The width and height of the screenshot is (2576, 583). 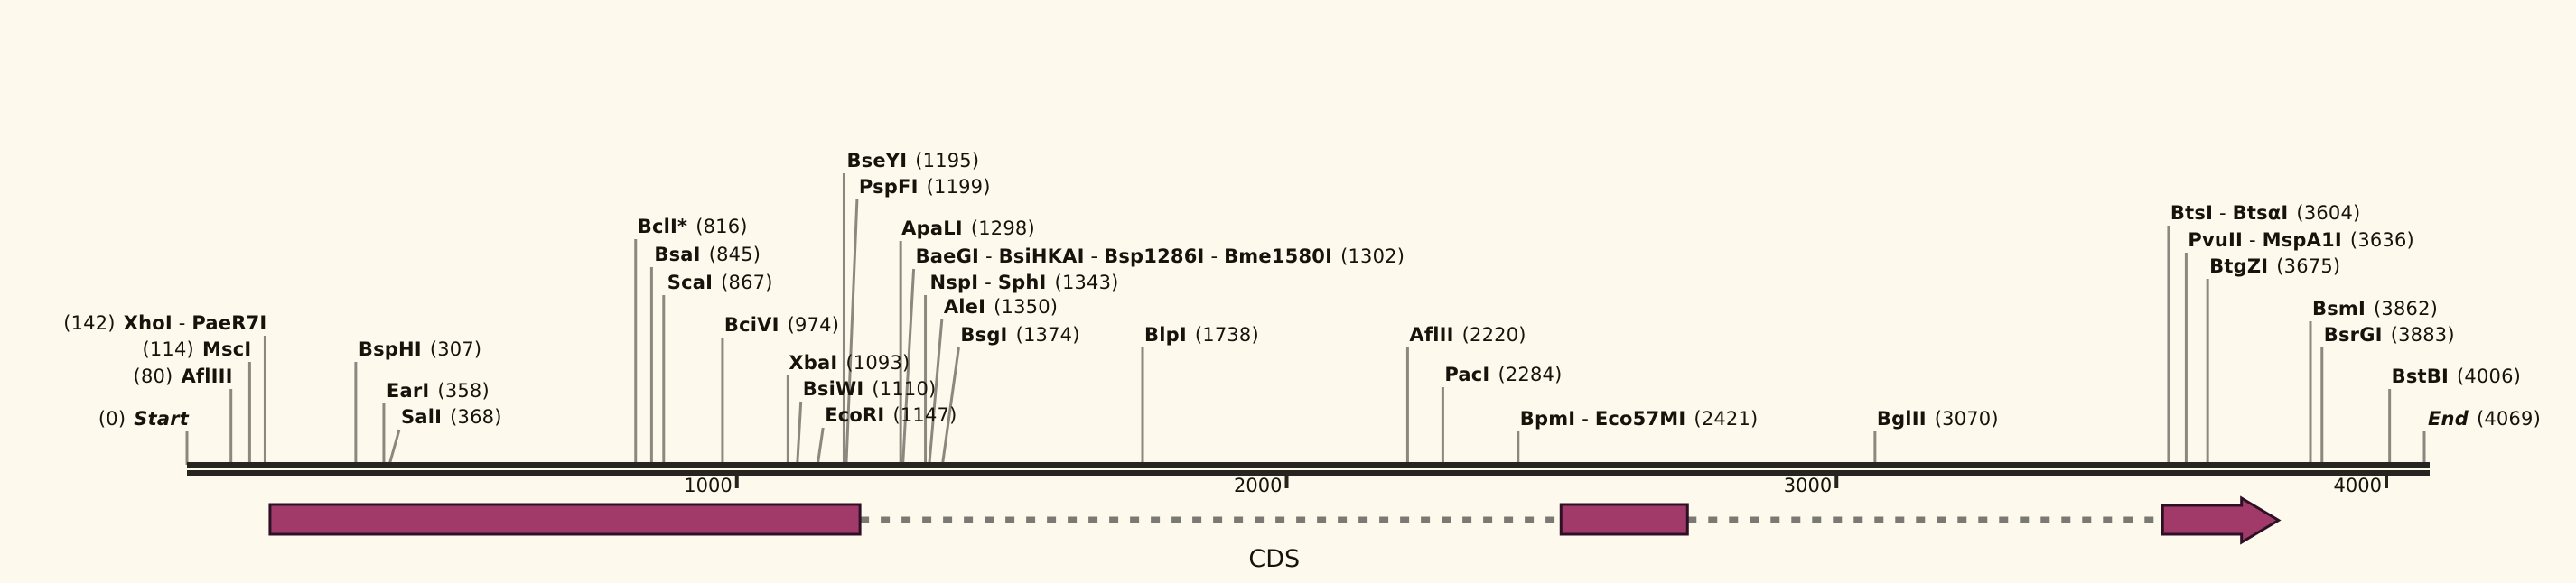 What do you see at coordinates (420, 349) in the screenshot?
I see `site-label-bsphi: BspHI (307)` at bounding box center [420, 349].